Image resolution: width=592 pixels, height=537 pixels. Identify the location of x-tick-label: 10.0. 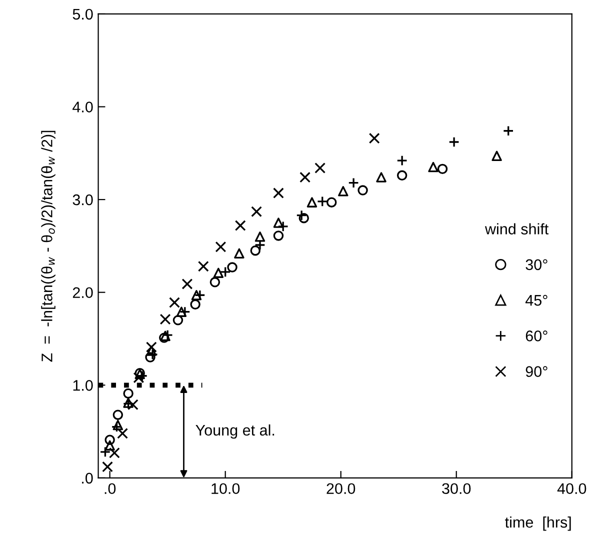
(226, 488).